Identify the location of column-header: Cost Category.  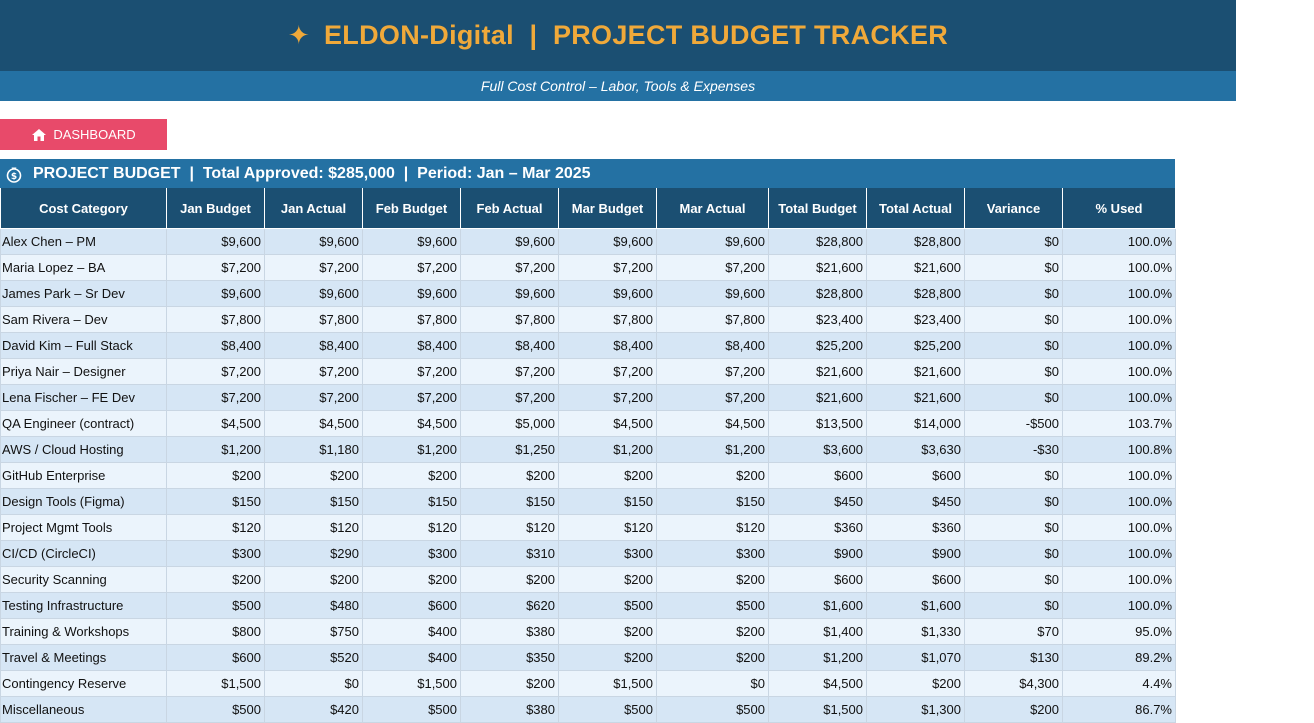
(83, 208).